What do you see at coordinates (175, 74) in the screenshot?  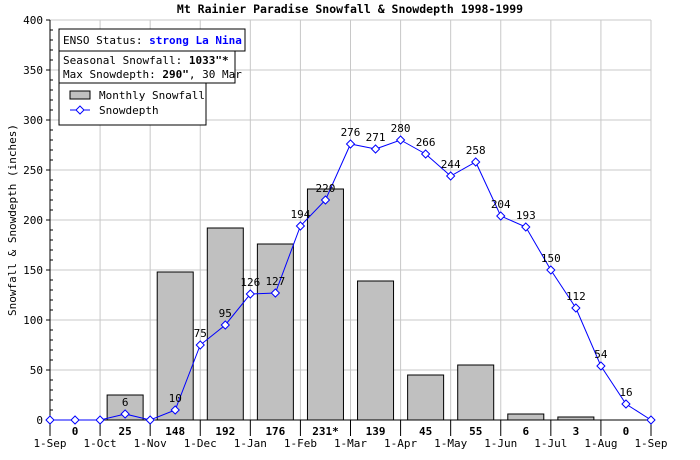 I see `max-snowdepth-value: 290"` at bounding box center [175, 74].